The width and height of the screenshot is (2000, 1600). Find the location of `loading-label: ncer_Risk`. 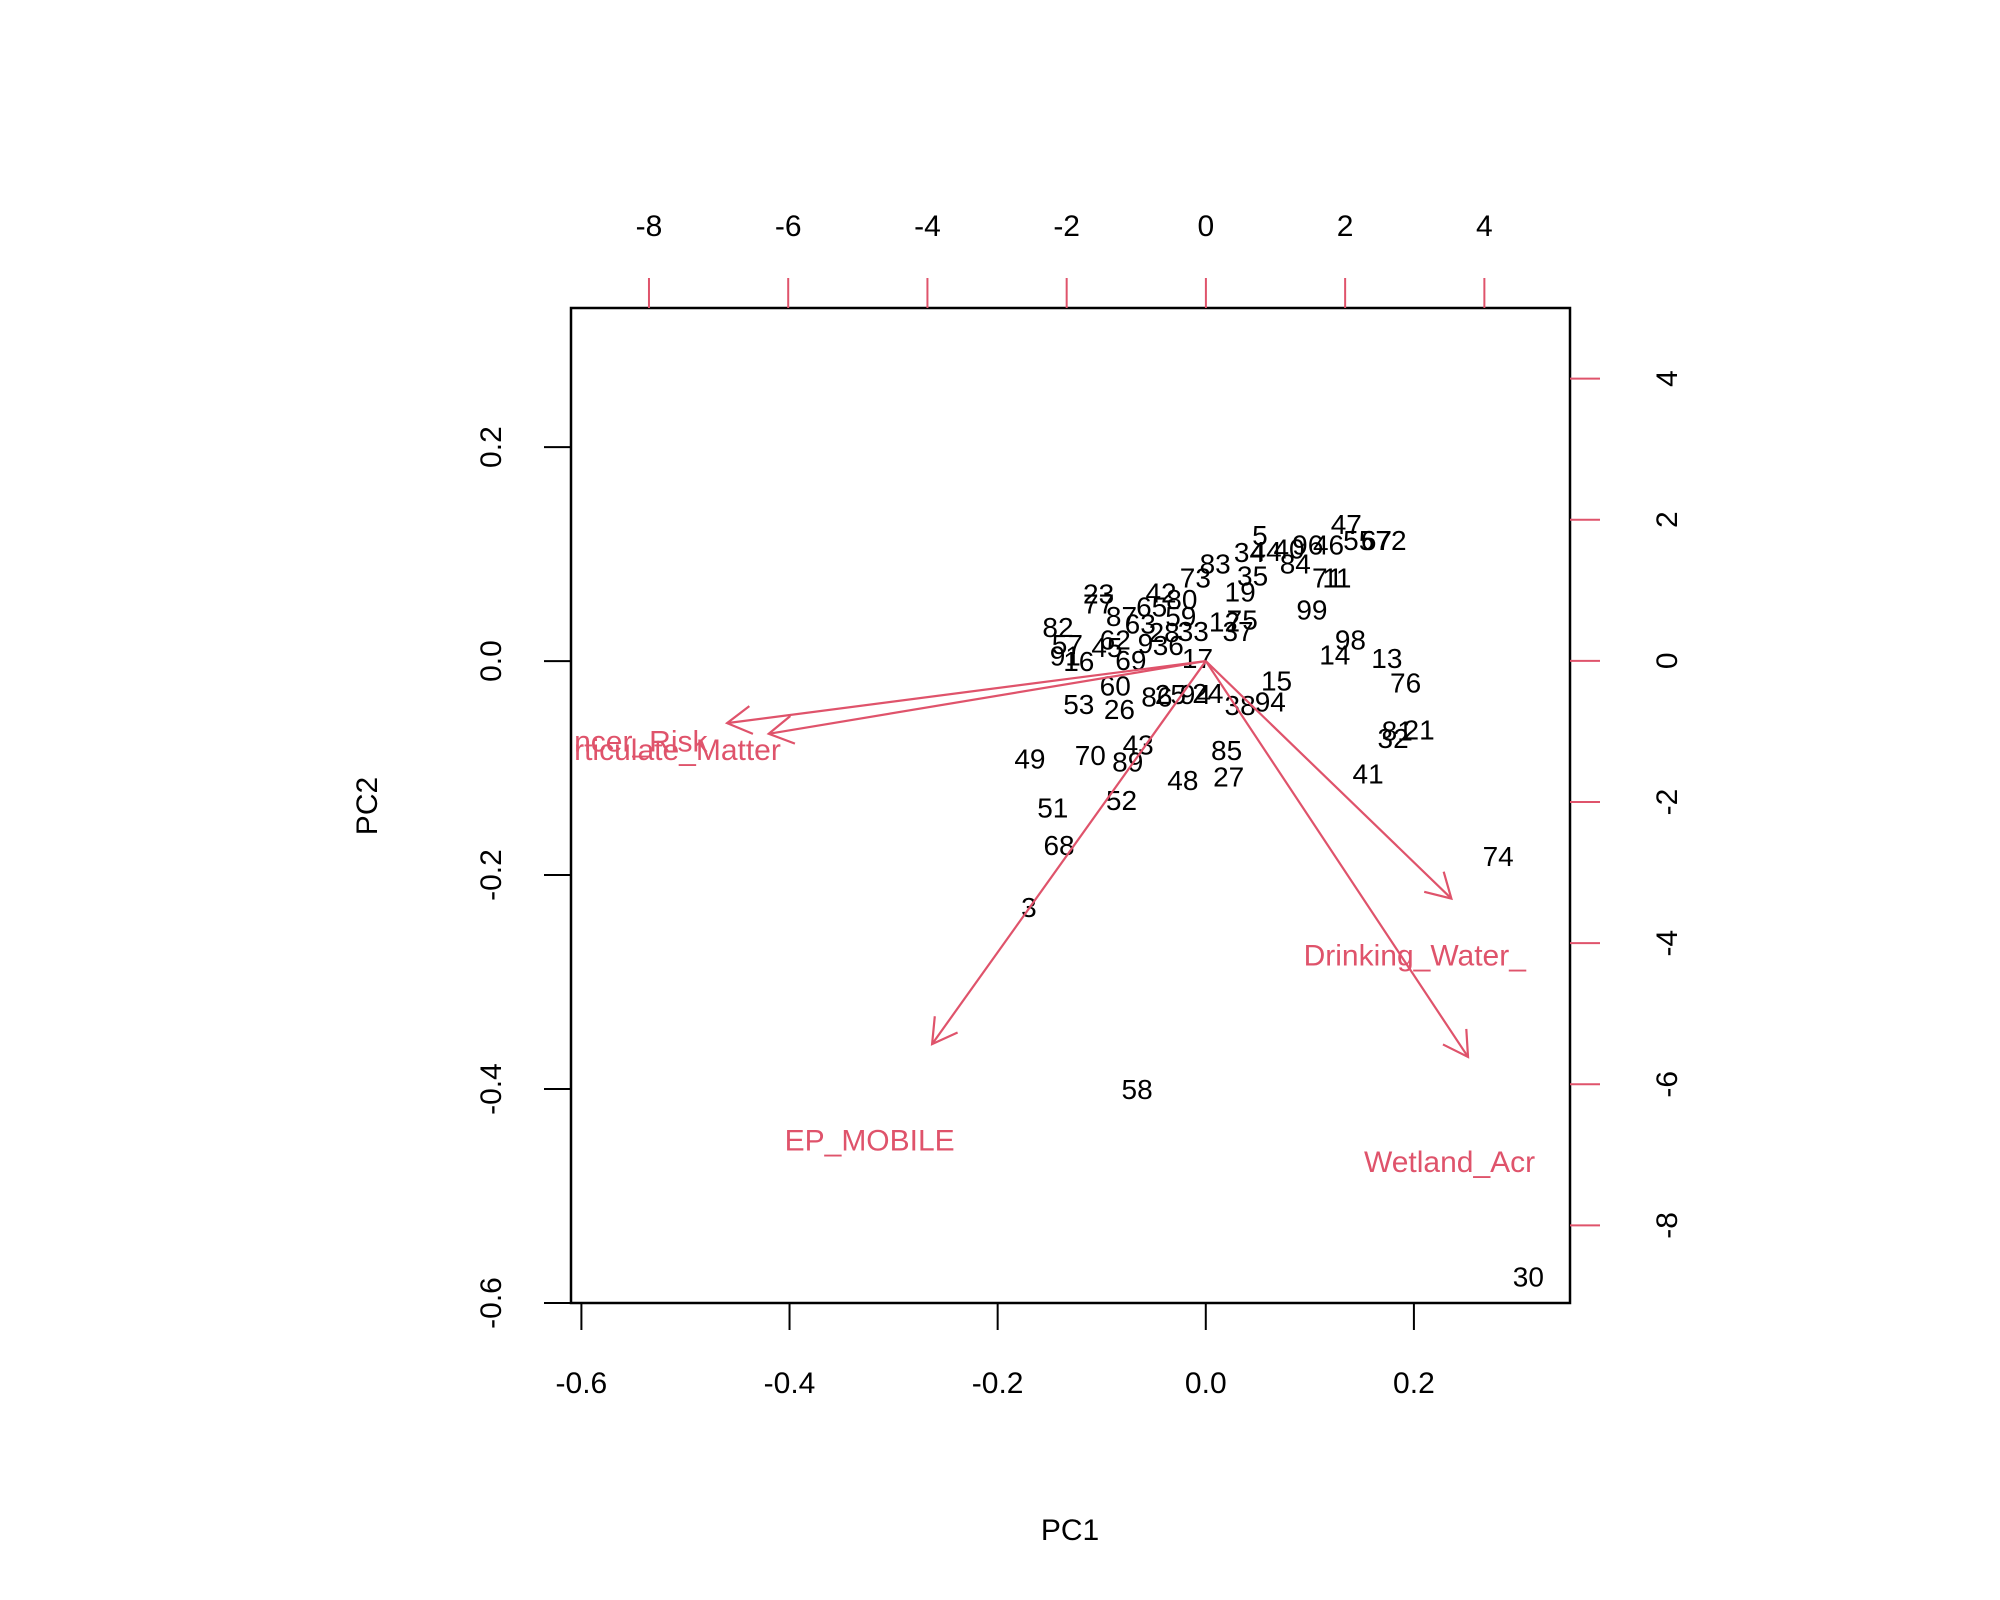

loading-label: ncer_Risk is located at coordinates (641, 741).